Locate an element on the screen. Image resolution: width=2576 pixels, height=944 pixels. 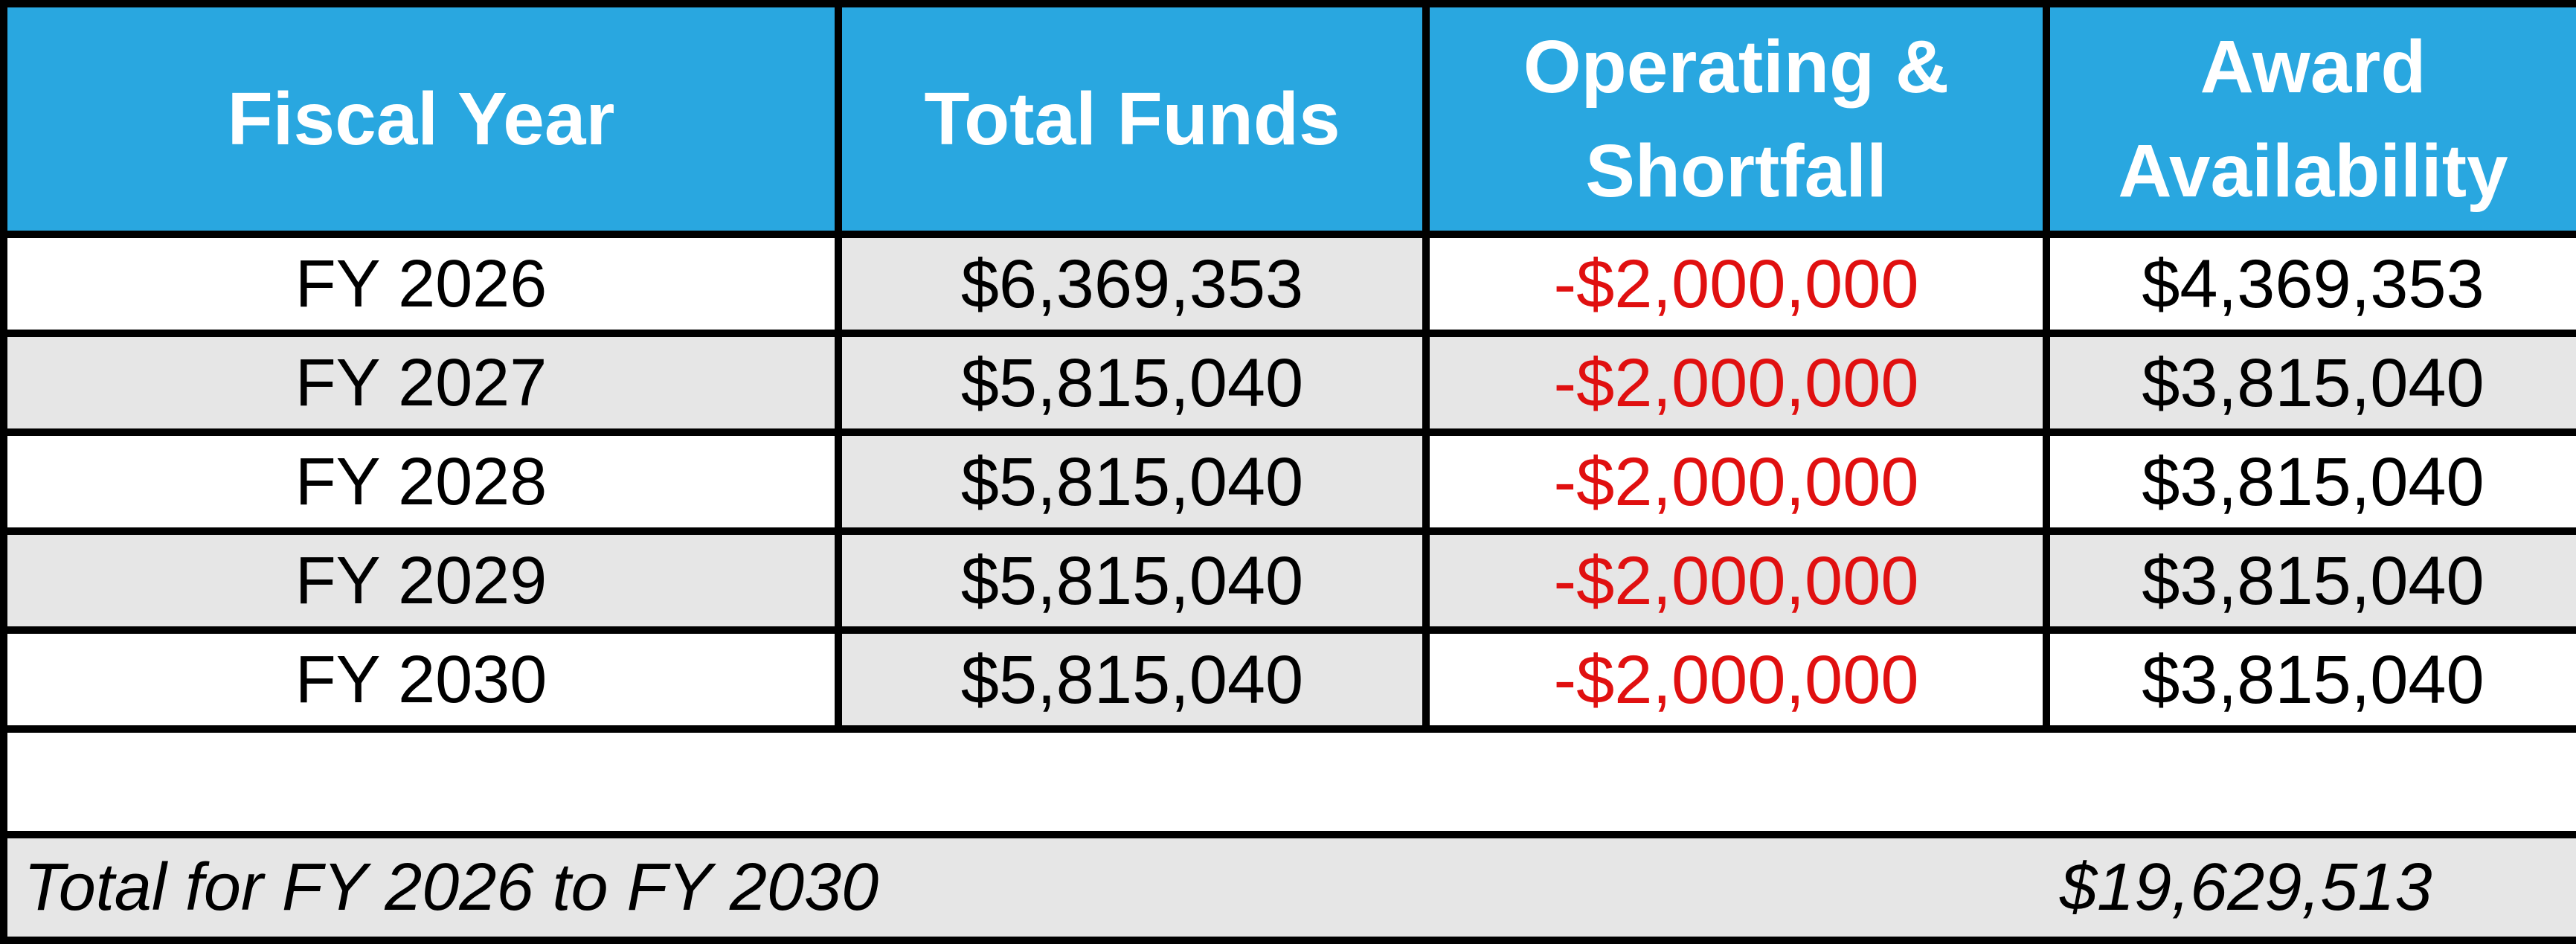
header-award-line2: Availability is located at coordinates (2313, 171).